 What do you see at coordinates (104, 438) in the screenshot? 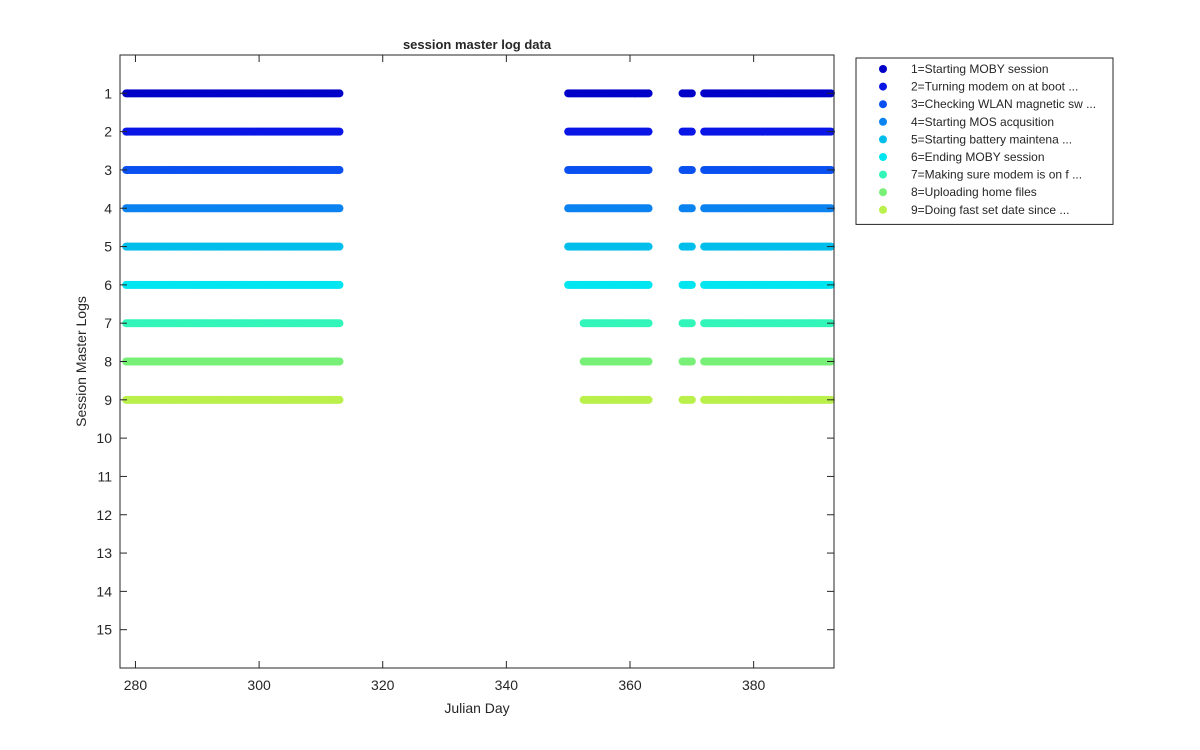
I see `y-tick-label: 10` at bounding box center [104, 438].